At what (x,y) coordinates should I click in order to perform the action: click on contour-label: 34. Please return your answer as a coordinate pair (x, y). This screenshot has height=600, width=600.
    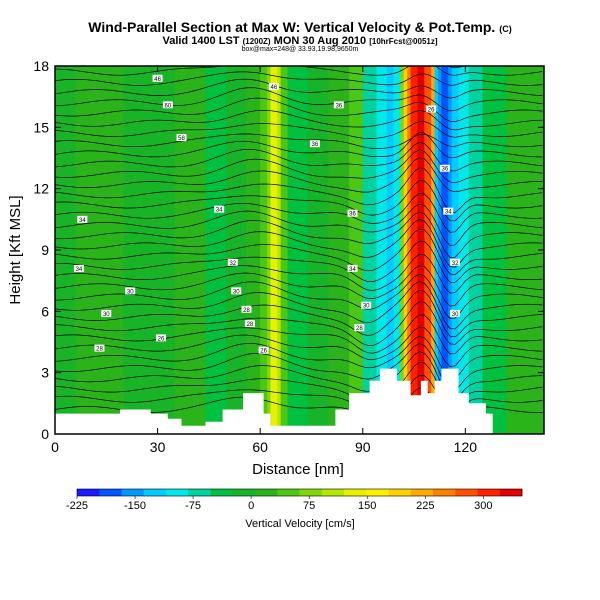
    Looking at the image, I should click on (82, 221).